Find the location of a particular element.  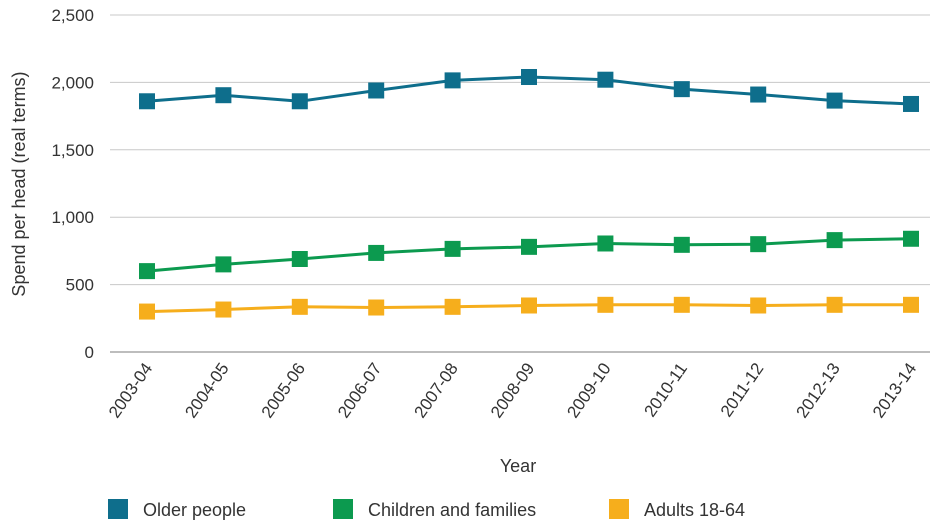

x-tick-label: 2003-04 is located at coordinates (130, 390).